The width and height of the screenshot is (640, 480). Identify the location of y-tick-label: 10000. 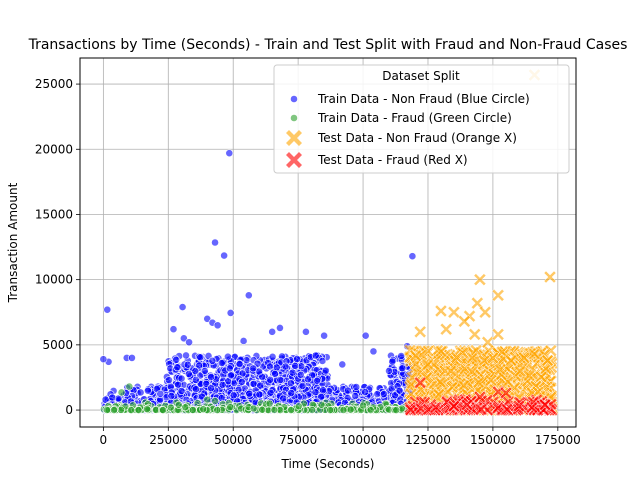
(54, 280).